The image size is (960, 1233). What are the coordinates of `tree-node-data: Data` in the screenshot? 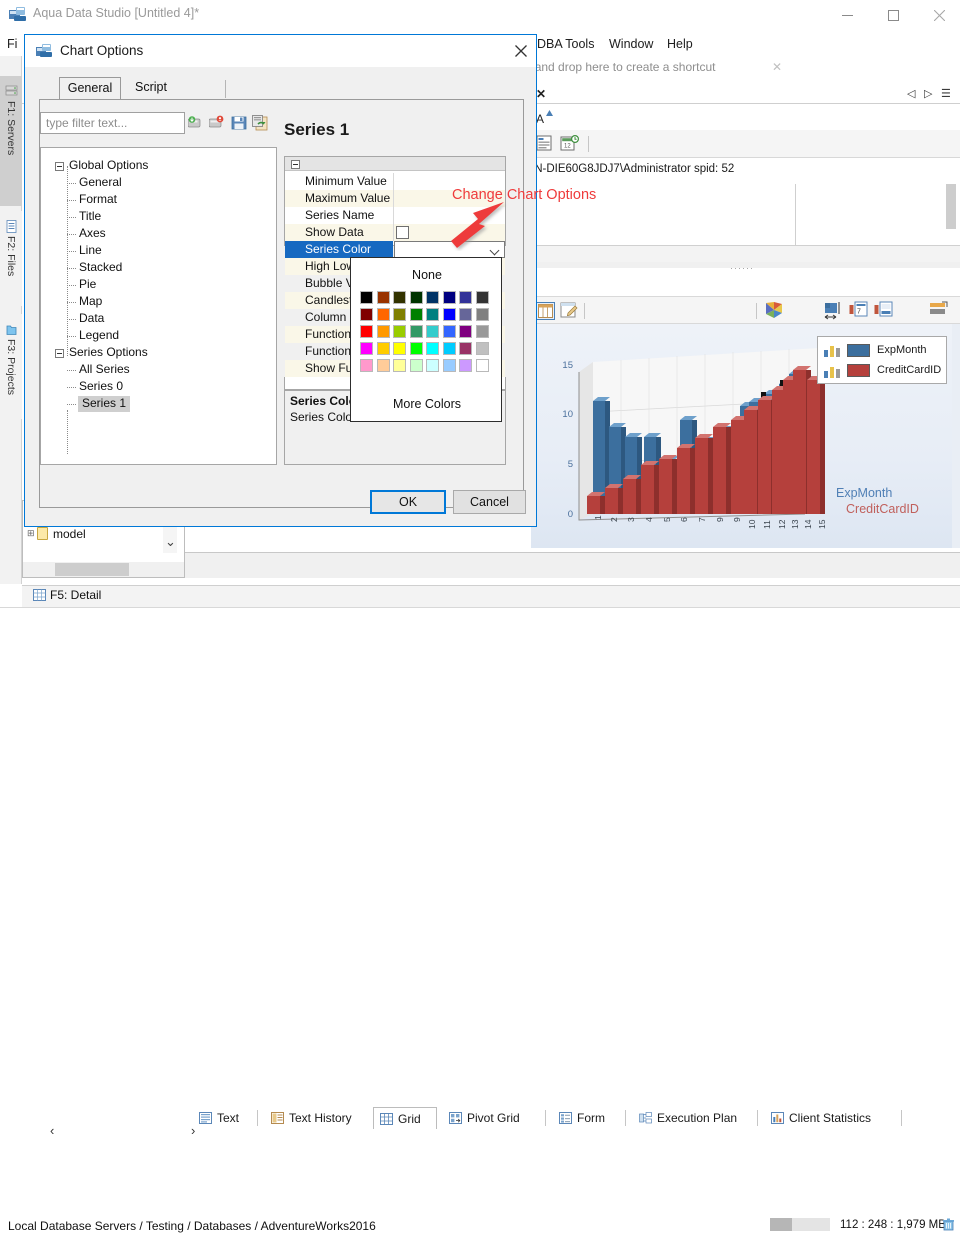 It's located at (91, 319).